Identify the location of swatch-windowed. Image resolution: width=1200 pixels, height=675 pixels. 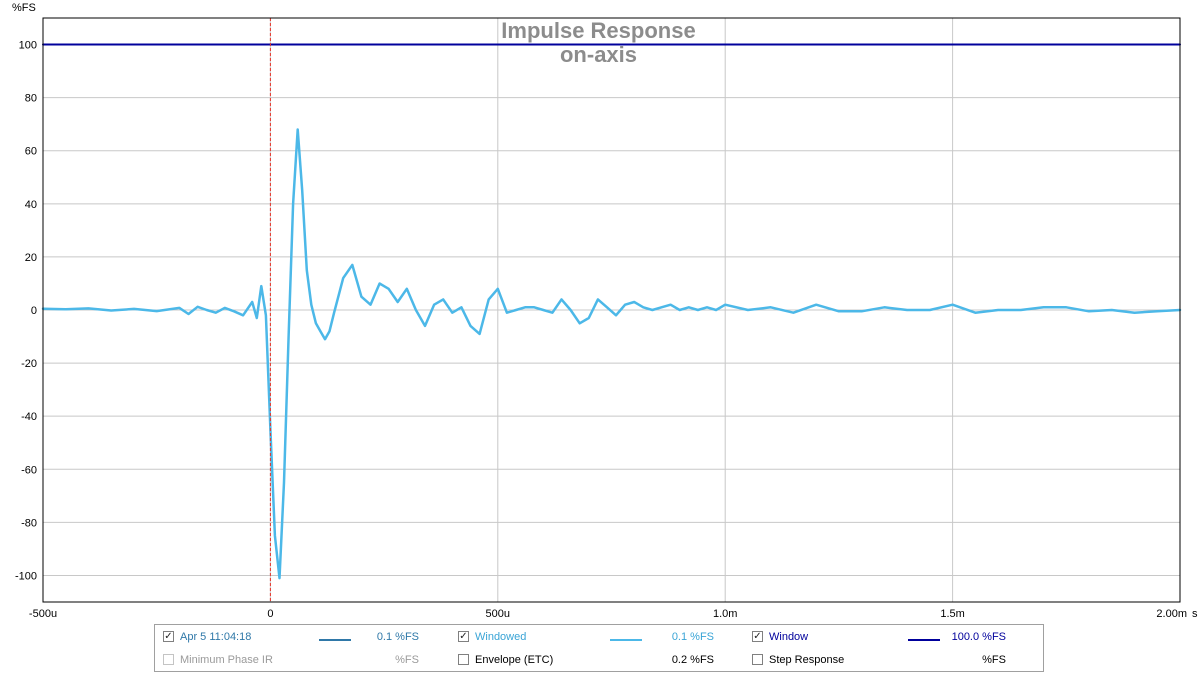
(626, 640).